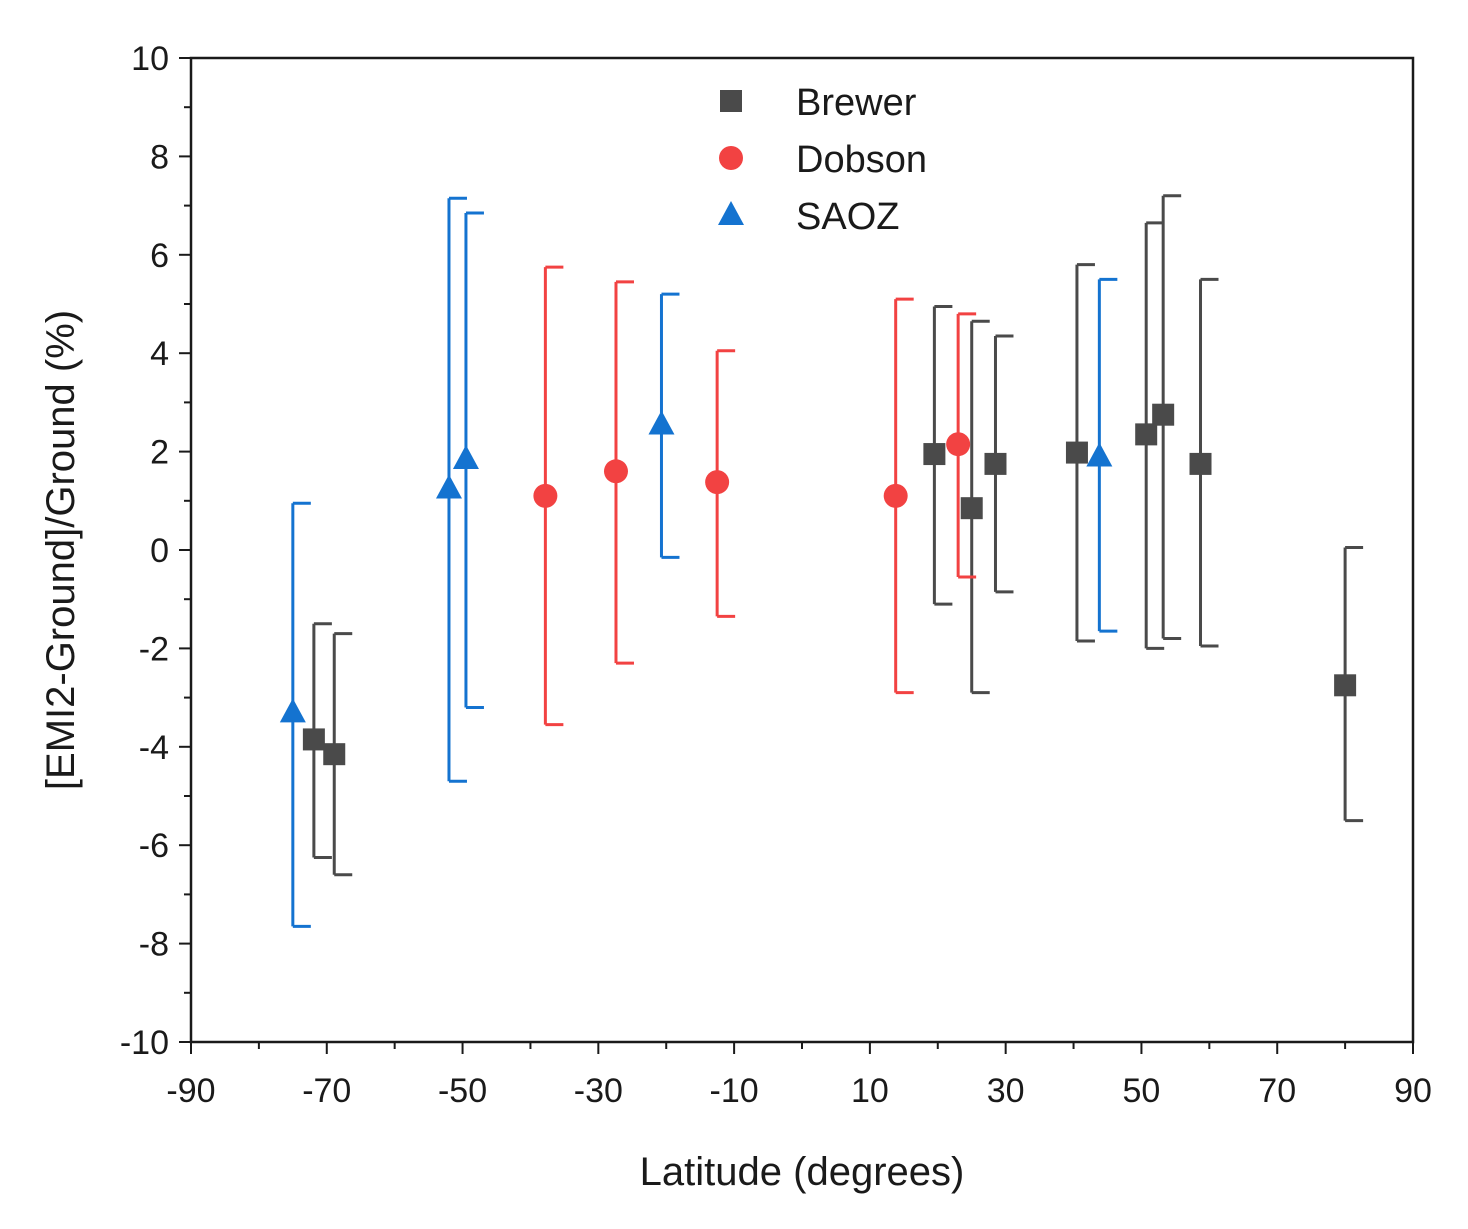  Describe the element at coordinates (144, 1043) in the screenshot. I see `y-tick-label: -10` at that location.